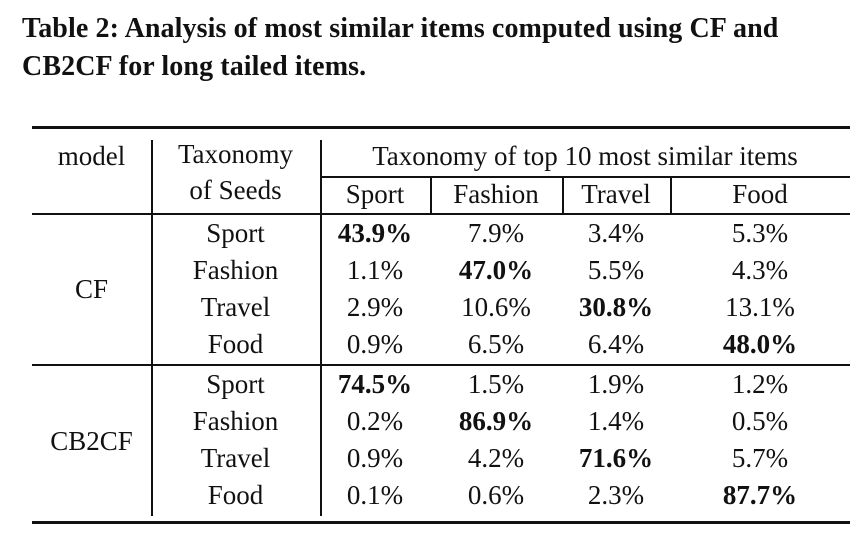 Image resolution: width=868 pixels, height=554 pixels. Describe the element at coordinates (235, 458) in the screenshot. I see `seed-cb2cf-travel: Travel` at that location.